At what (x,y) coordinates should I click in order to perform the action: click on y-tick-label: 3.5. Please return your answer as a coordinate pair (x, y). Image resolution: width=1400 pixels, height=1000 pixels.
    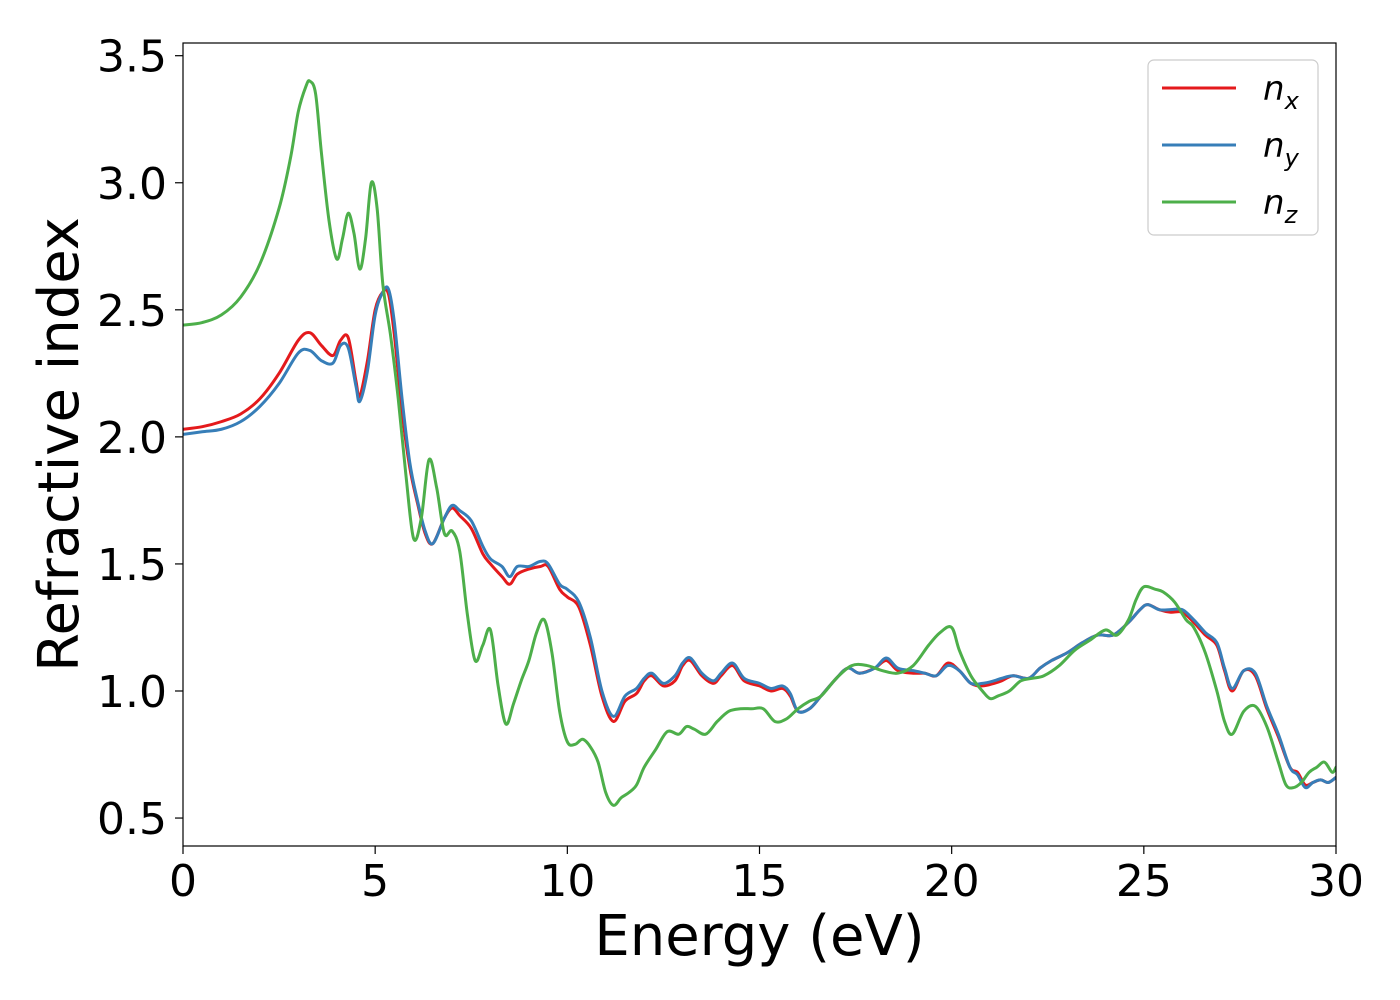
    Looking at the image, I should click on (132, 57).